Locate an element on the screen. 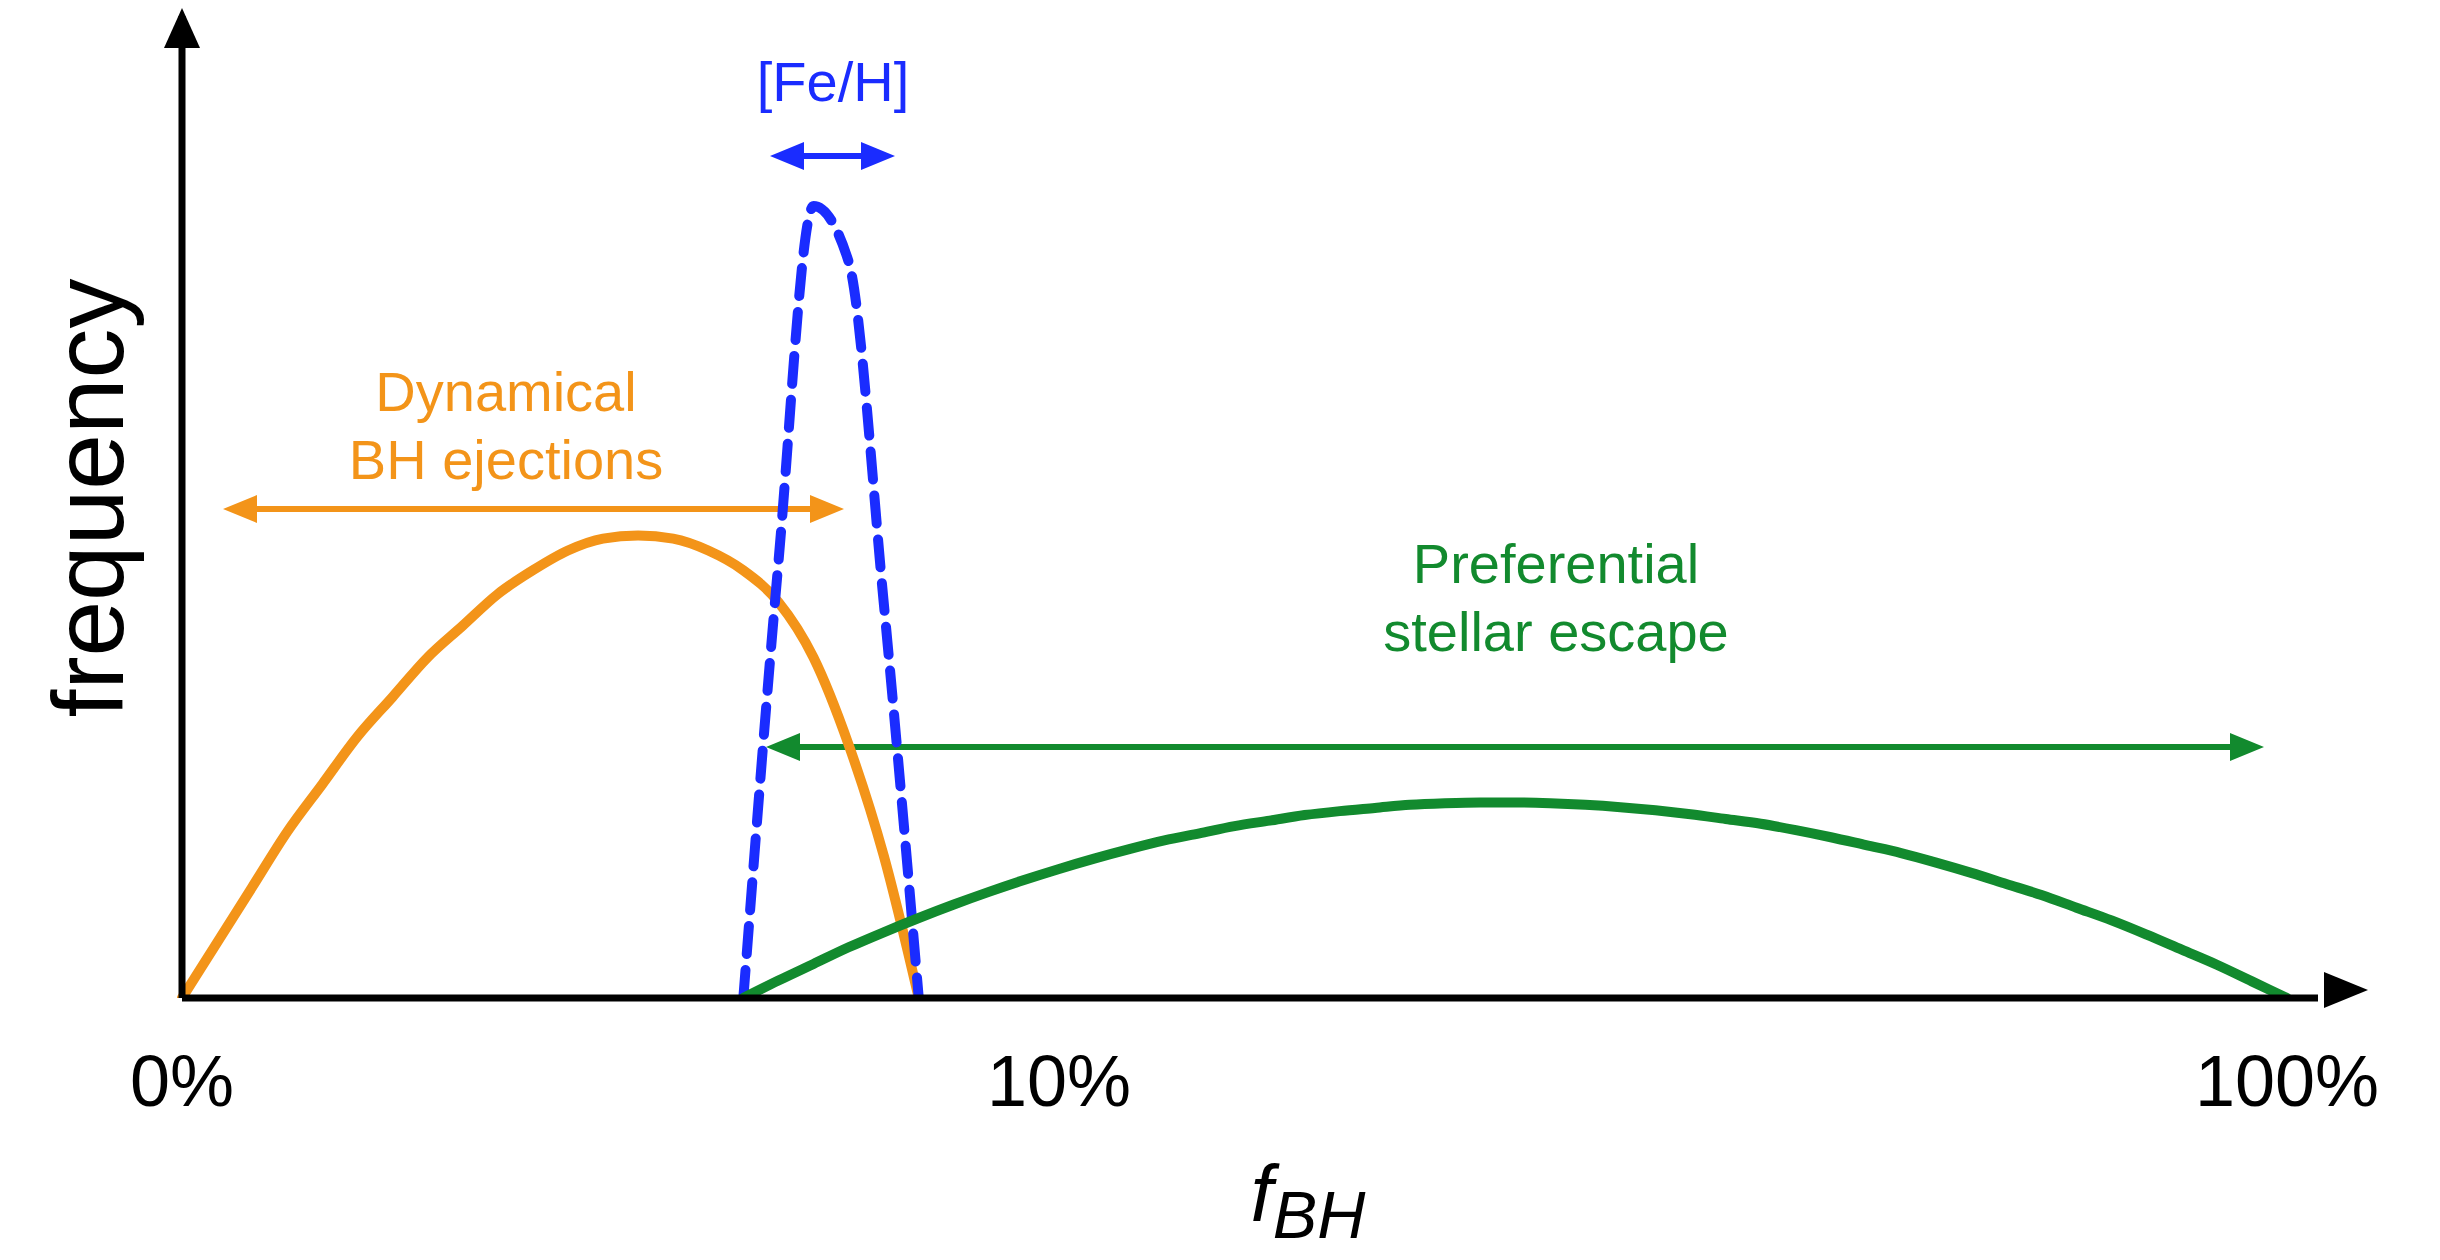 The height and width of the screenshot is (1260, 2440). y-axis-title: frequency is located at coordinates (87, 498).